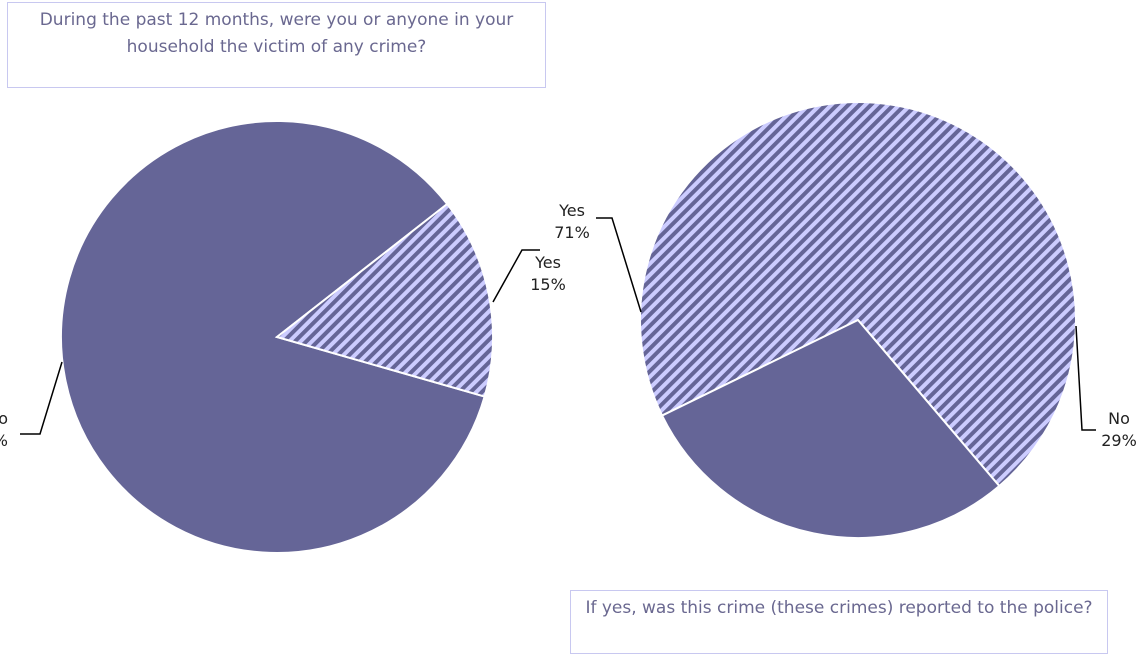  What do you see at coordinates (1119, 440) in the screenshot?
I see `slice-value-label-no: 29%` at bounding box center [1119, 440].